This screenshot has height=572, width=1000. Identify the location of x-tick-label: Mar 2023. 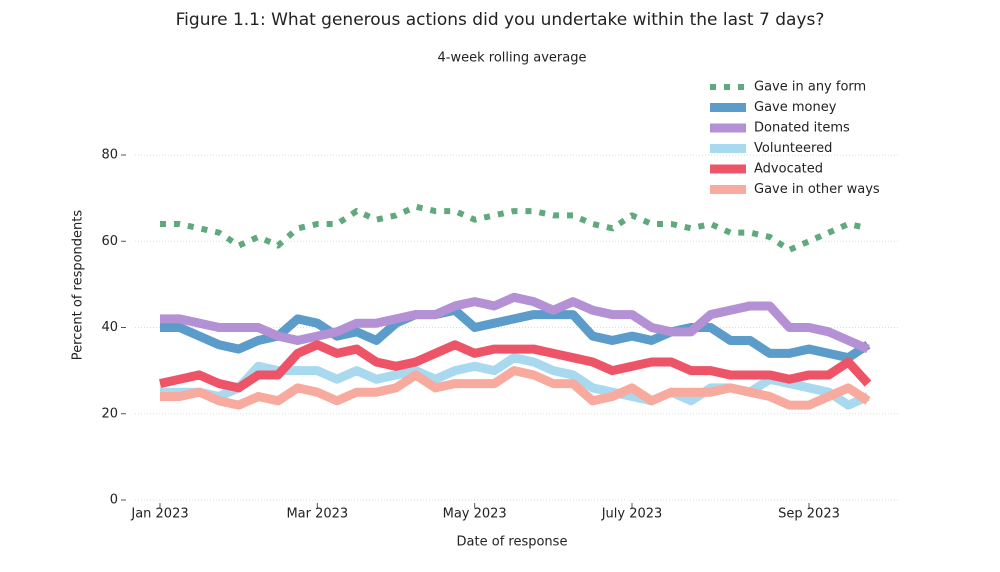
(317, 514).